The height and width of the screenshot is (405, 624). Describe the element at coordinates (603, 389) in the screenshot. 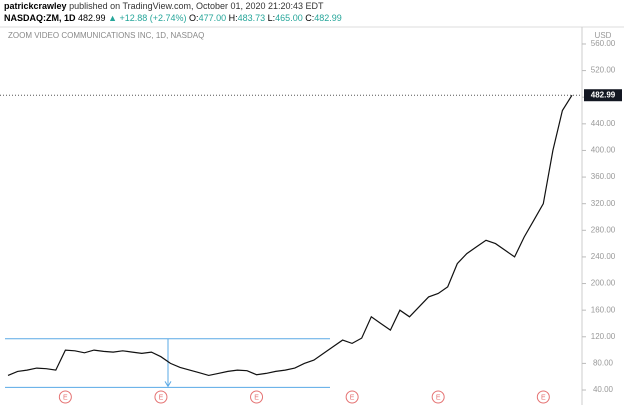

I see `y-tick-label: 40.00` at that location.